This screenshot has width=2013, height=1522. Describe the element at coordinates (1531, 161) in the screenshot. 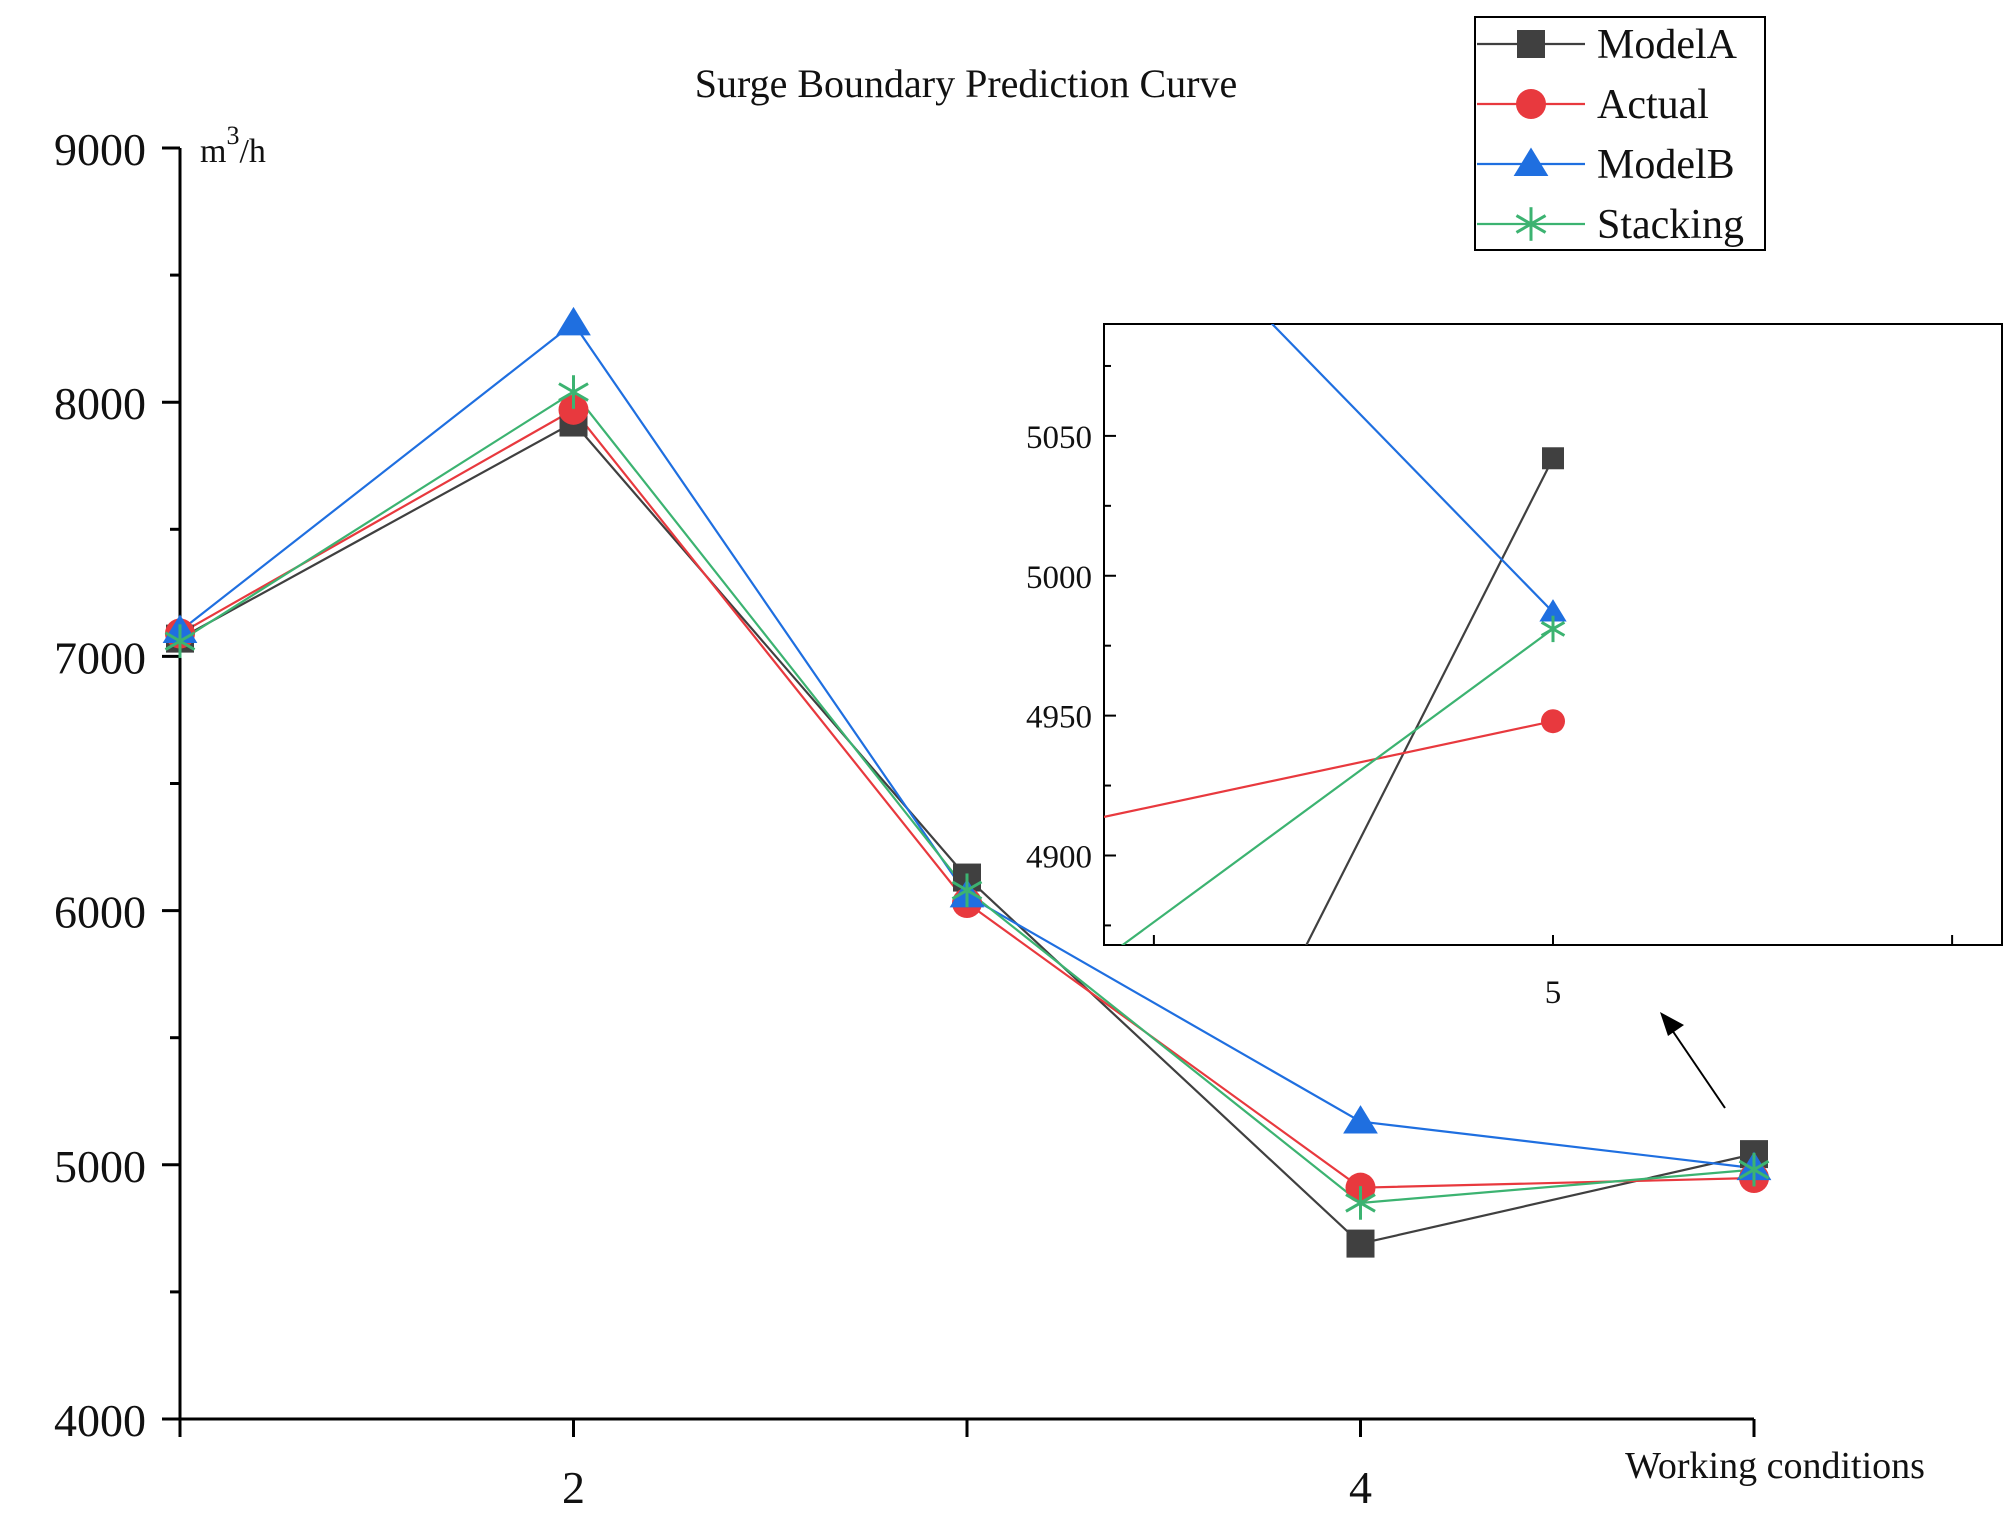

I see `legend-marker-modelb` at that location.